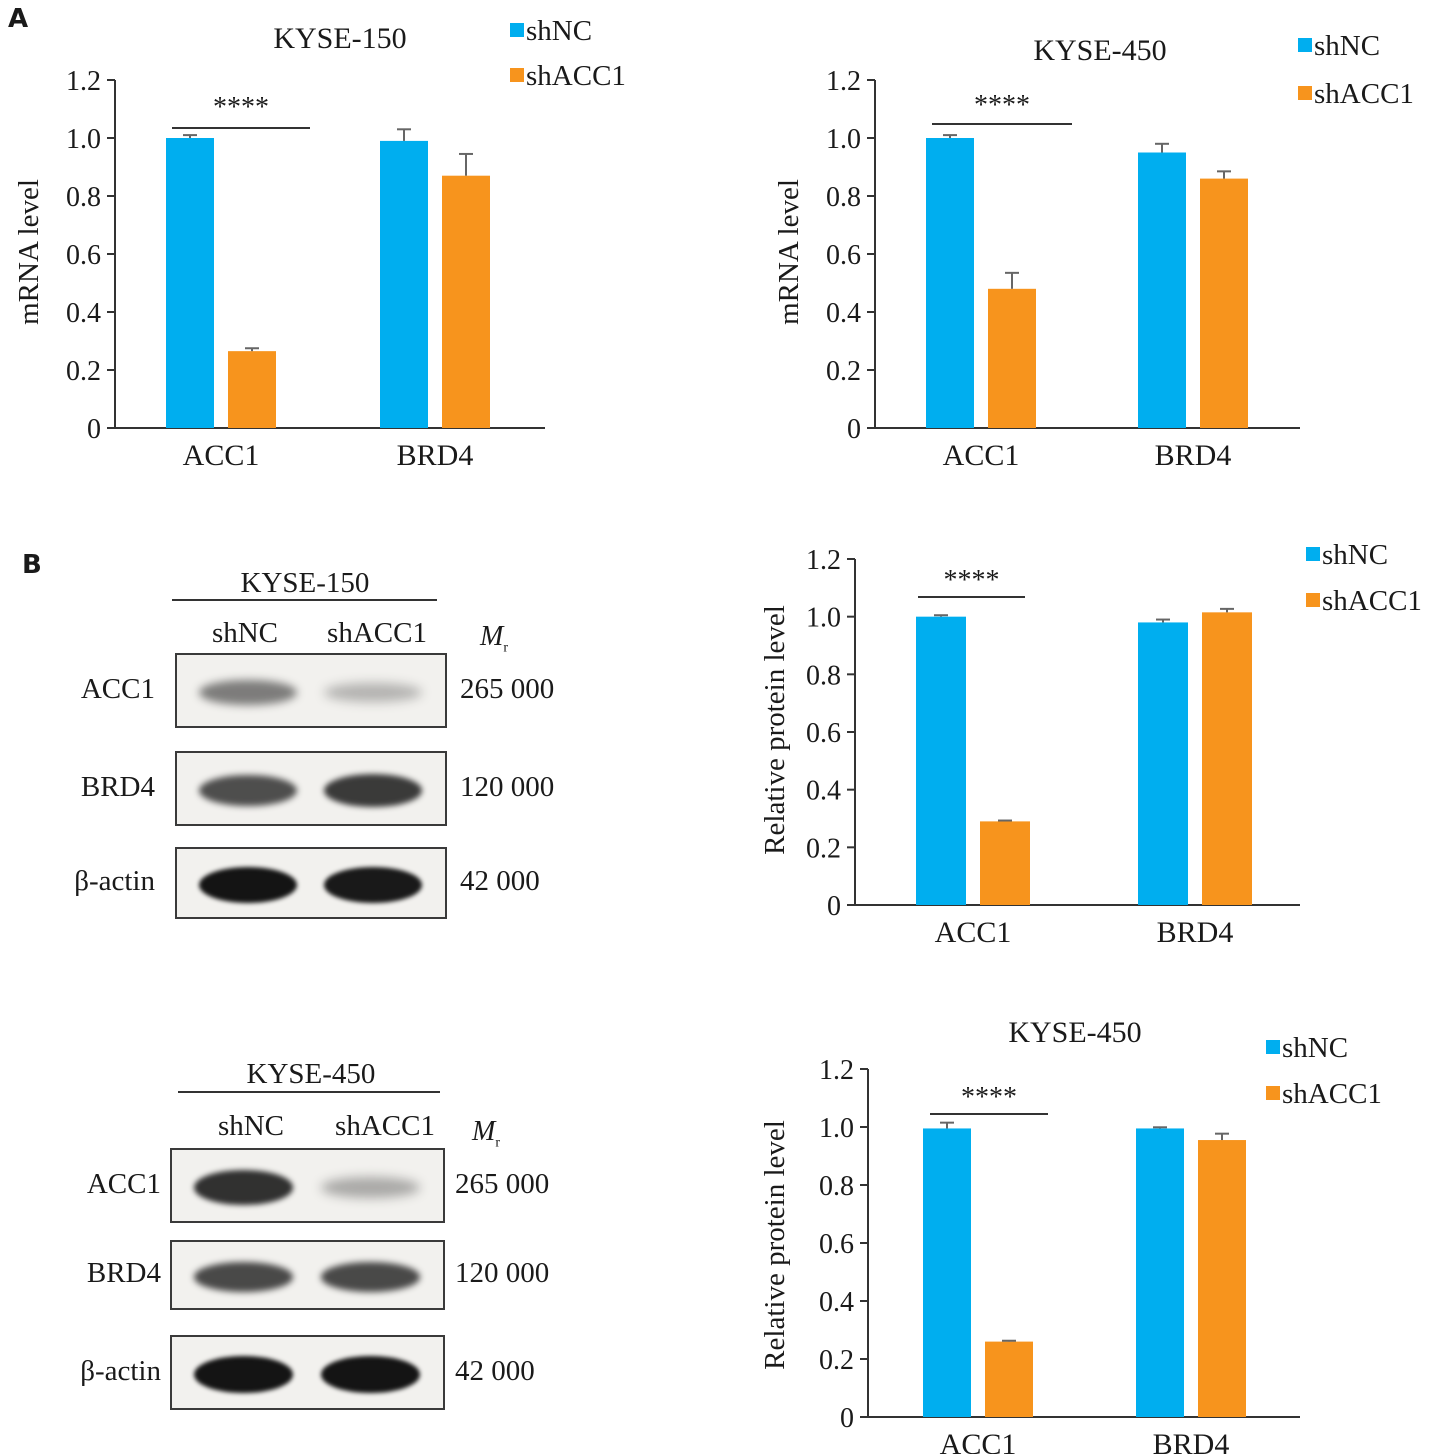  I want to click on molecular-weight-label: 120 000, so click(507, 786).